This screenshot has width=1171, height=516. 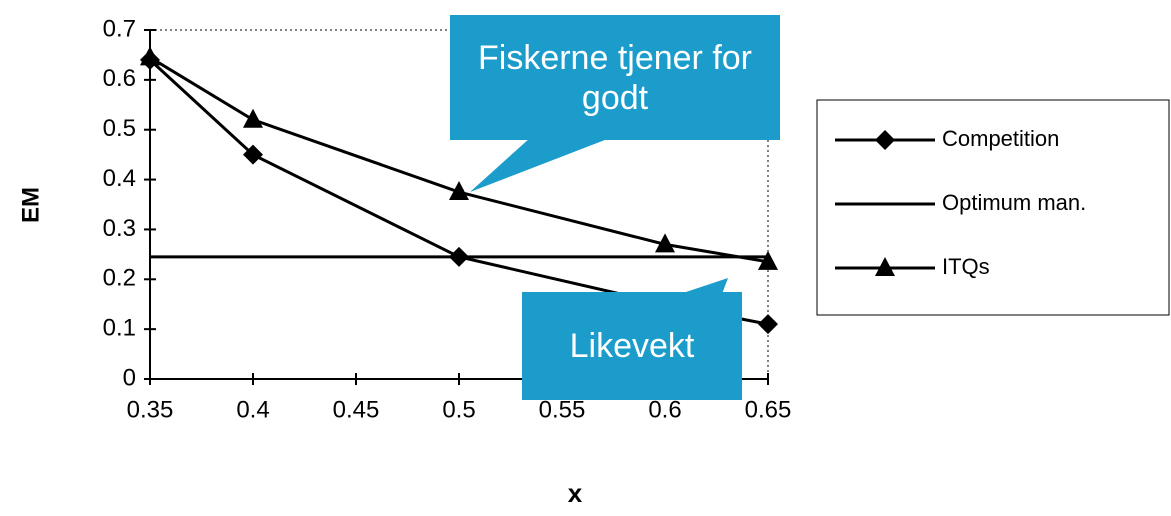 What do you see at coordinates (252, 409) in the screenshot?
I see `x-tick-label: 0.4` at bounding box center [252, 409].